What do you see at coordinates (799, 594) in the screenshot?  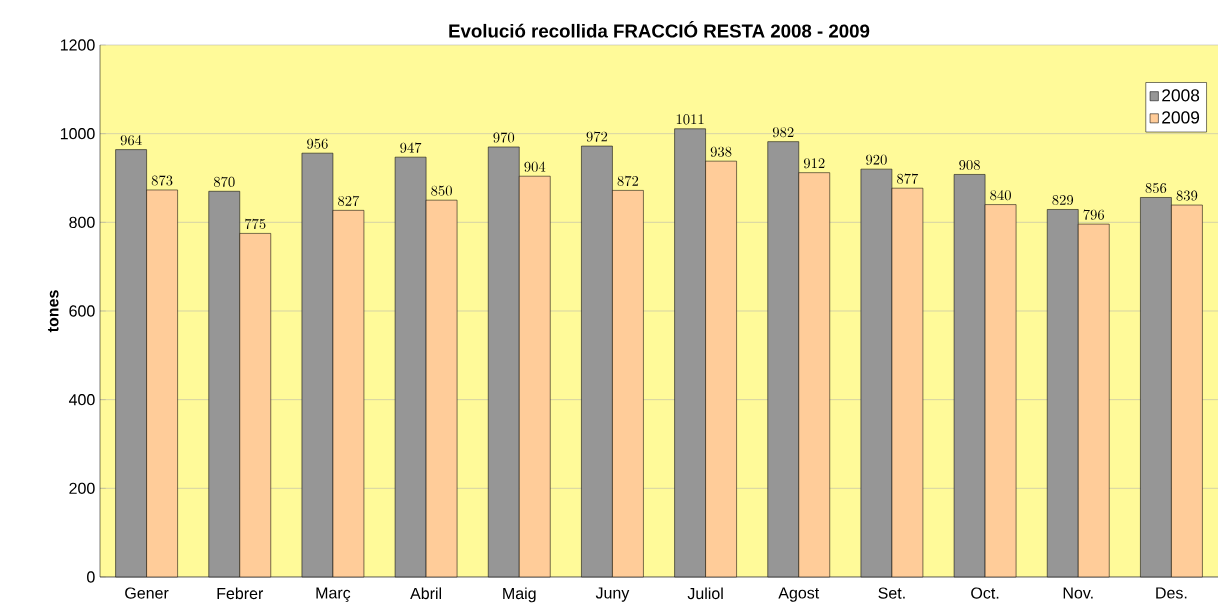 I see `x-tick-label: Agost` at bounding box center [799, 594].